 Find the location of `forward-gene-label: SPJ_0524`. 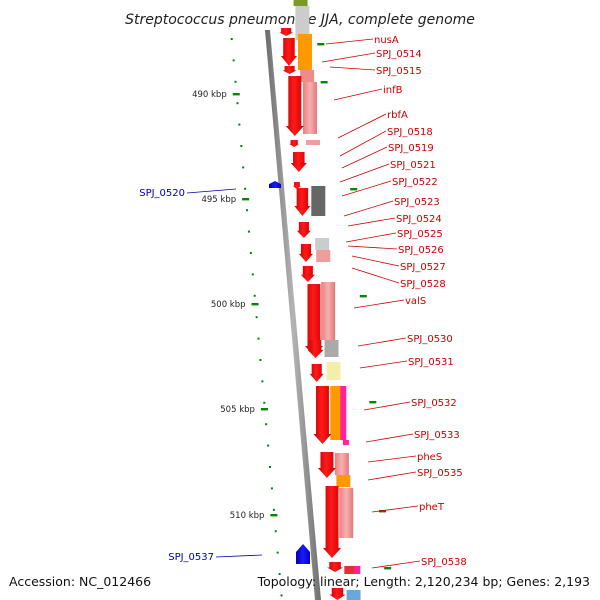

forward-gene-label: SPJ_0524 is located at coordinates (419, 219).